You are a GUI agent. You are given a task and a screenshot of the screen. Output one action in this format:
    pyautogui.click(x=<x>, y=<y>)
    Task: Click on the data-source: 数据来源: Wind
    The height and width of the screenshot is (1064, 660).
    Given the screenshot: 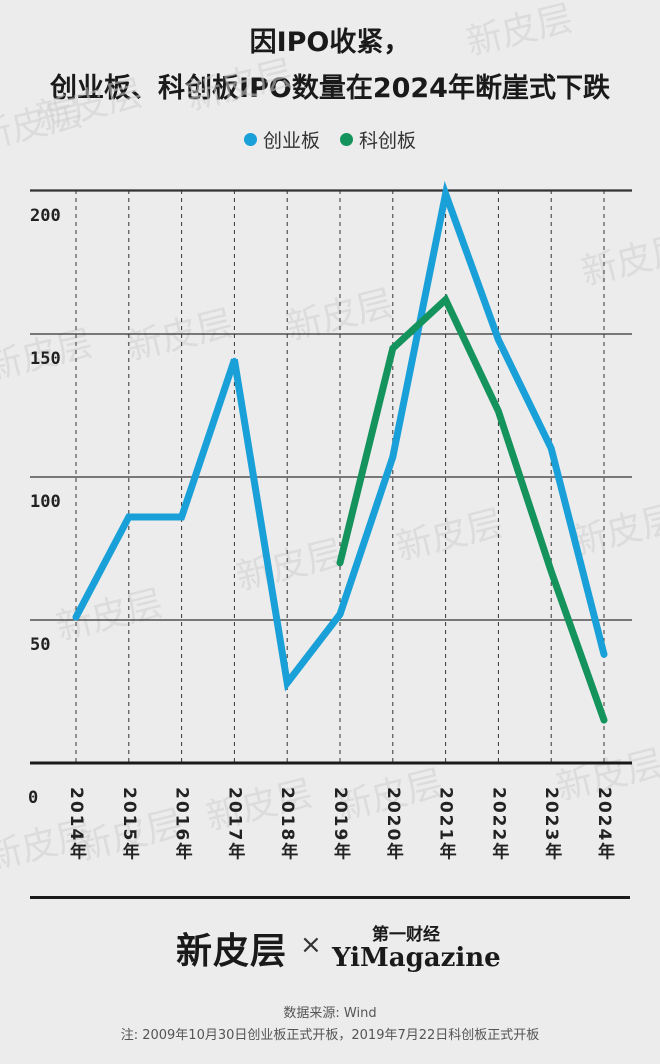 What is the action you would take?
    pyautogui.click(x=330, y=1013)
    